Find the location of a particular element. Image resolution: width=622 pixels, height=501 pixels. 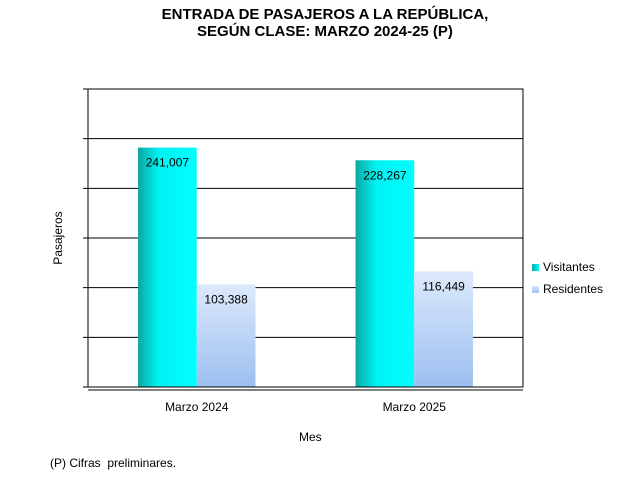

legend-swatch-residentes is located at coordinates (535, 289).